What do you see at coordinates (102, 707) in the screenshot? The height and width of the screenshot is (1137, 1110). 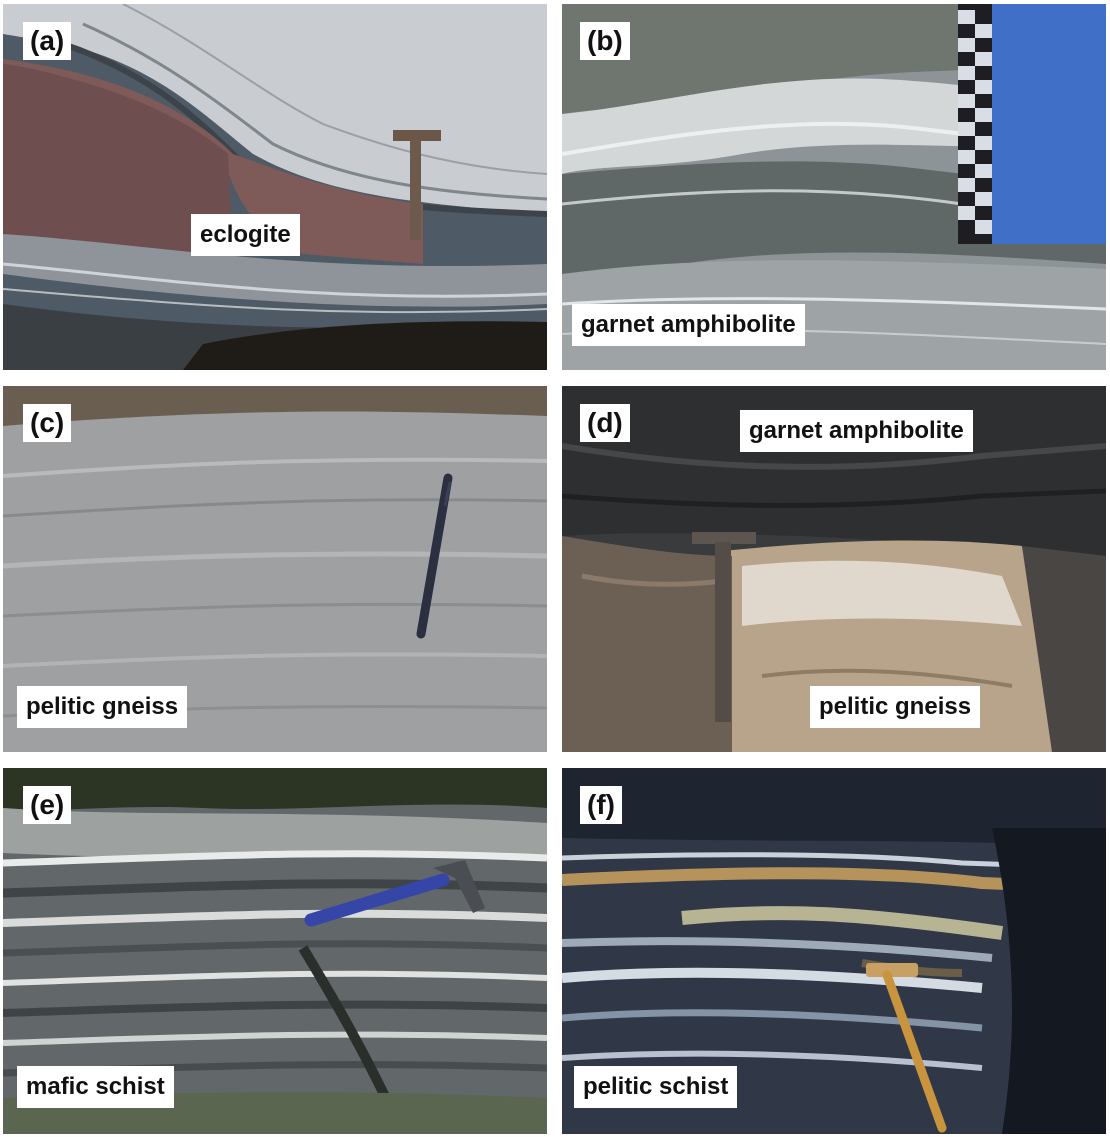 I see `panel-c-label-pelitic-gneiss: pelitic gneiss` at bounding box center [102, 707].